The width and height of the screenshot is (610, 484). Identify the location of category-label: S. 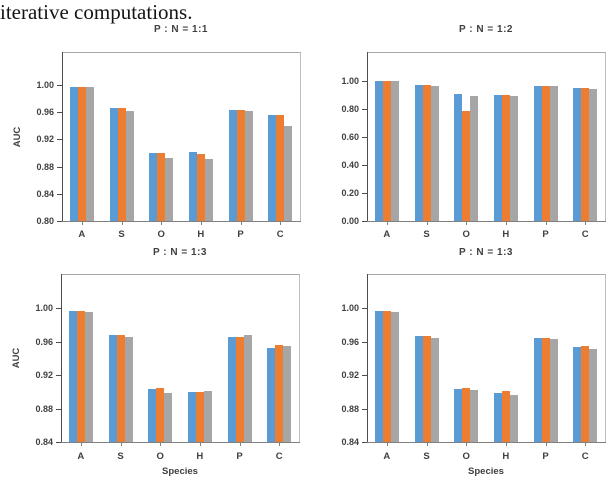
(426, 456).